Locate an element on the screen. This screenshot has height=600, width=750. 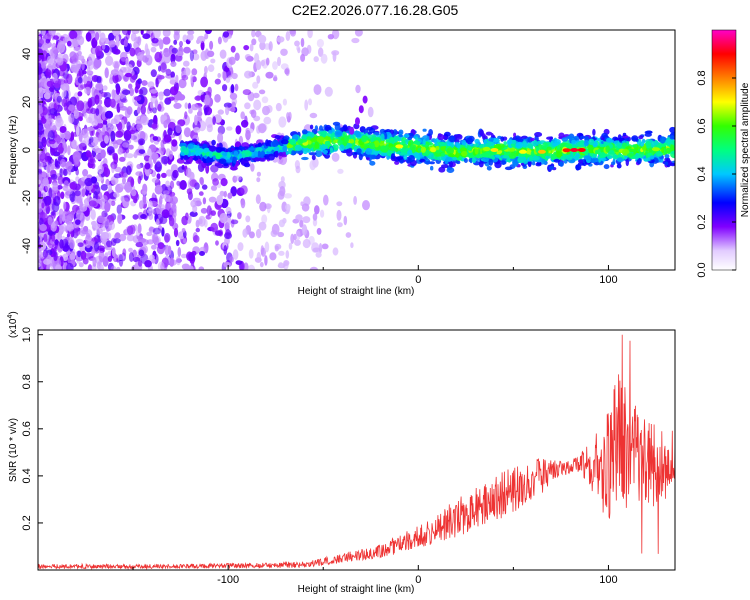
spectrogram-xlabel: Height of straight line (km) is located at coordinates (356, 291).